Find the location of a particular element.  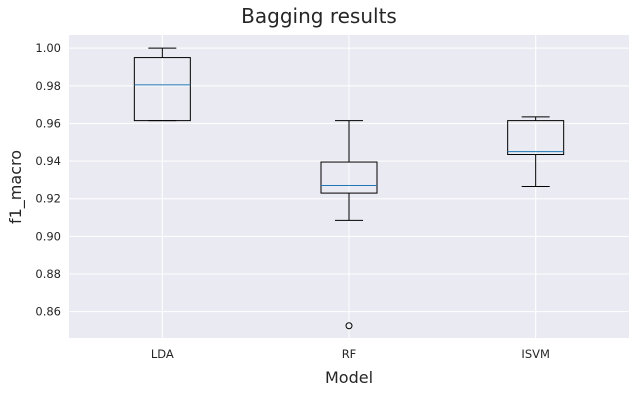

x-tick-label: ISVM is located at coordinates (535, 354).